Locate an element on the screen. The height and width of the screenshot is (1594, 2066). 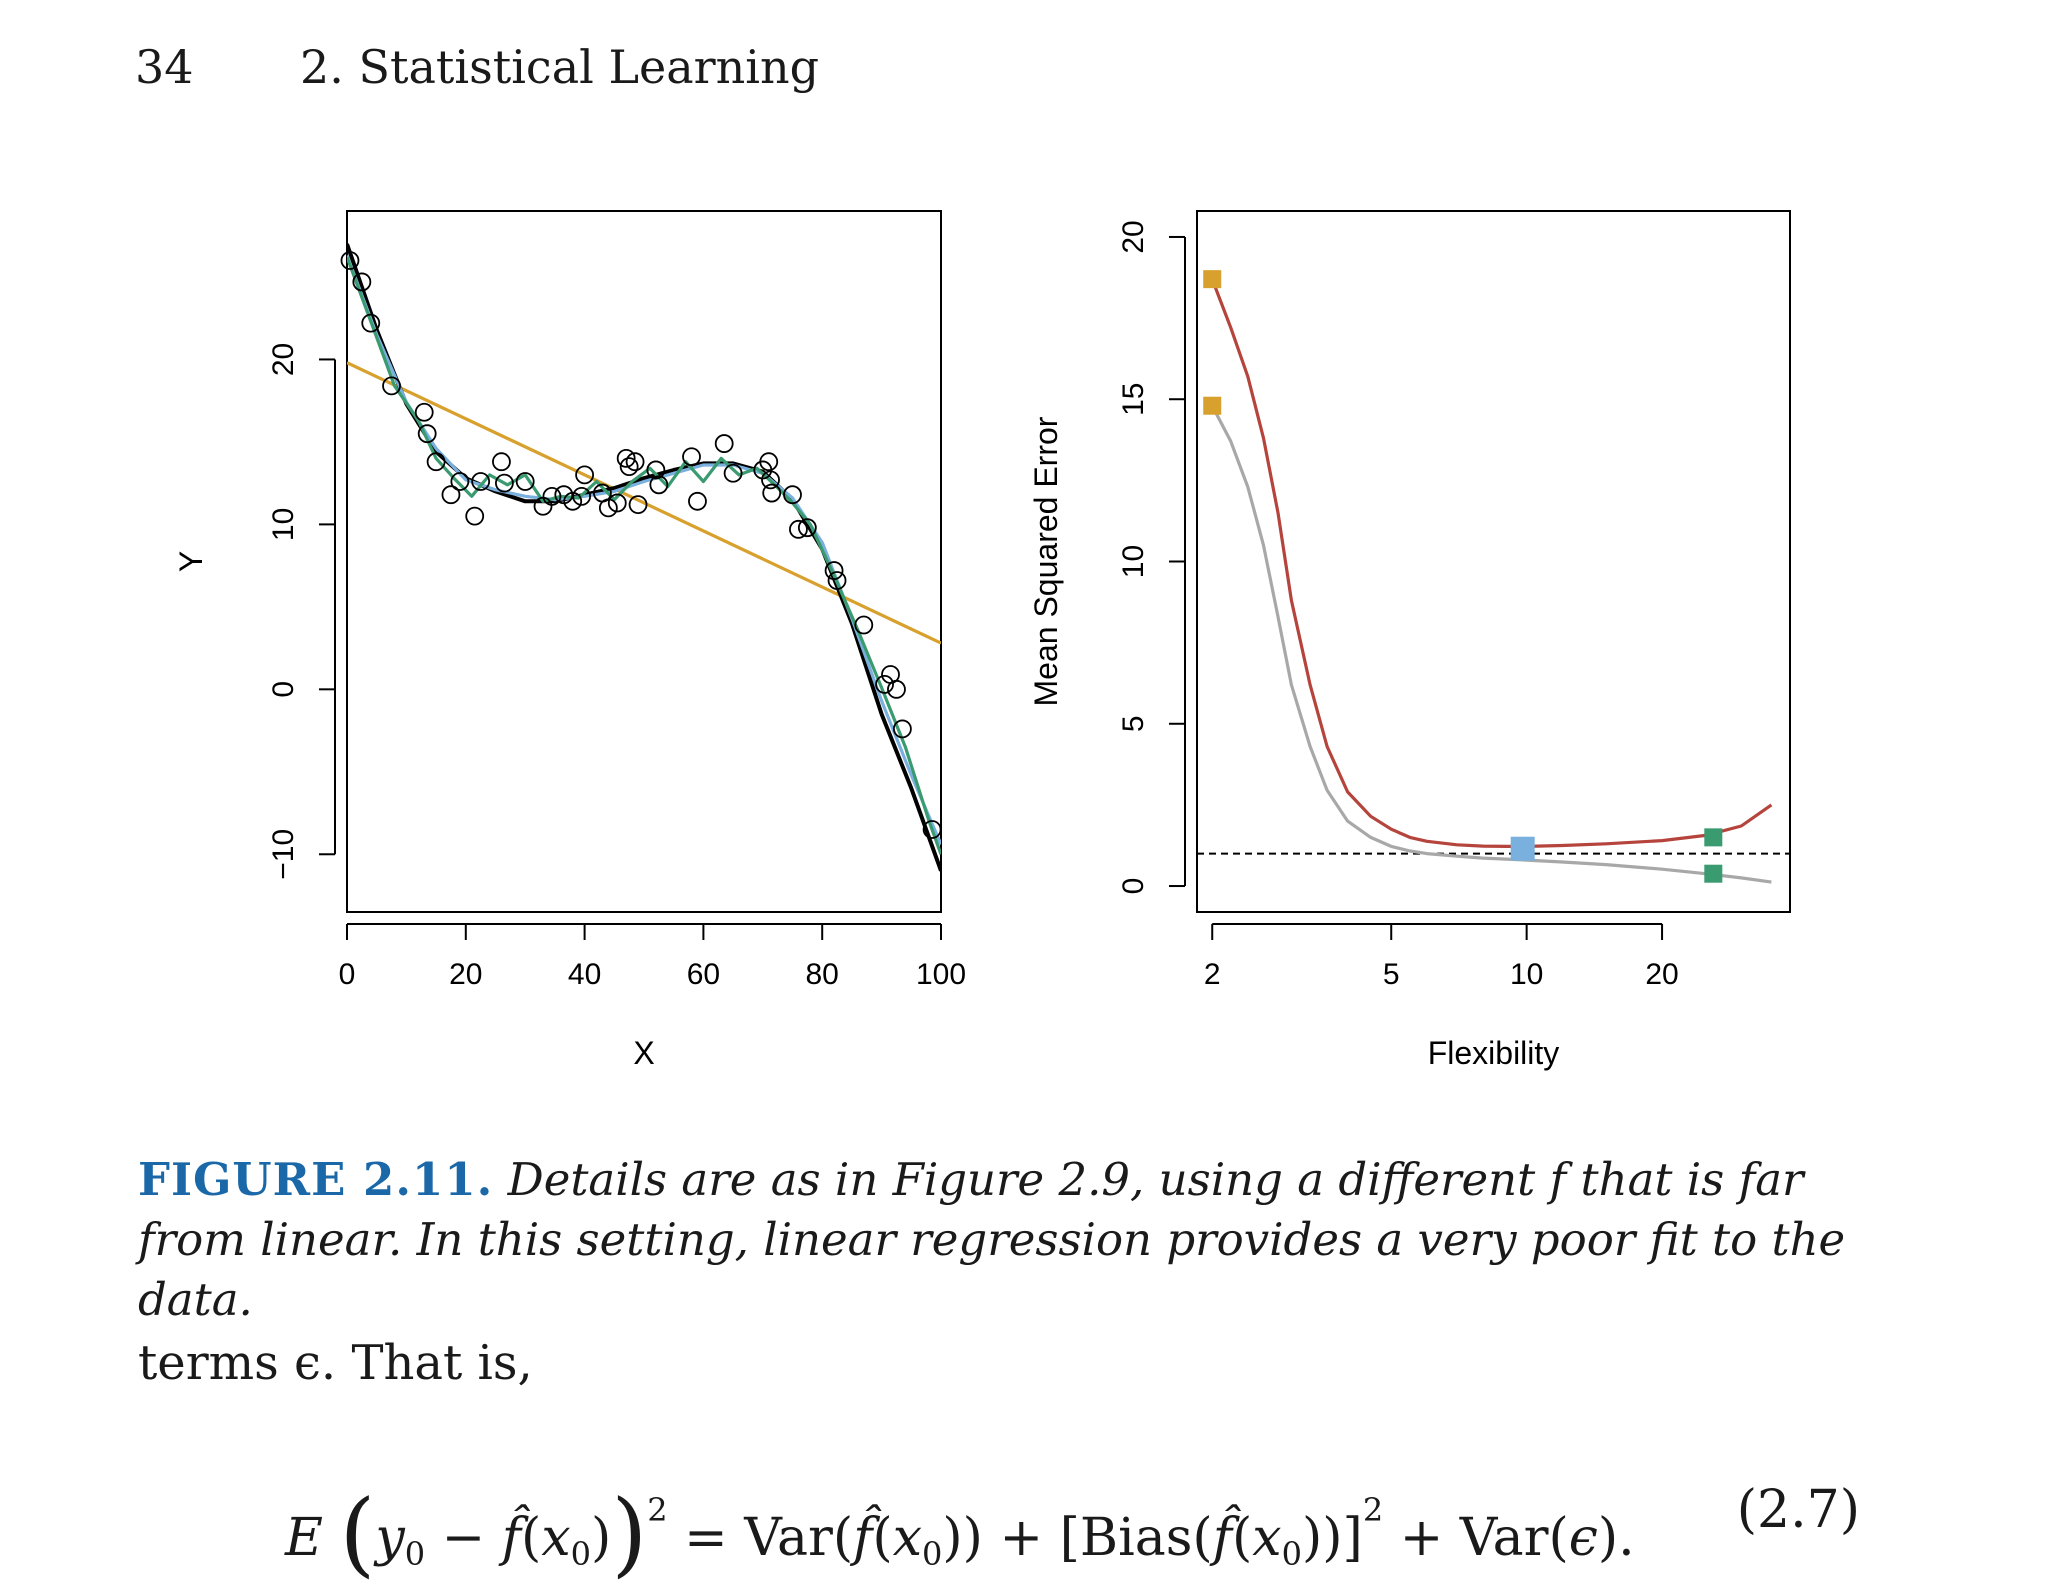
y-tick-label: 15 is located at coordinates (1133, 399).